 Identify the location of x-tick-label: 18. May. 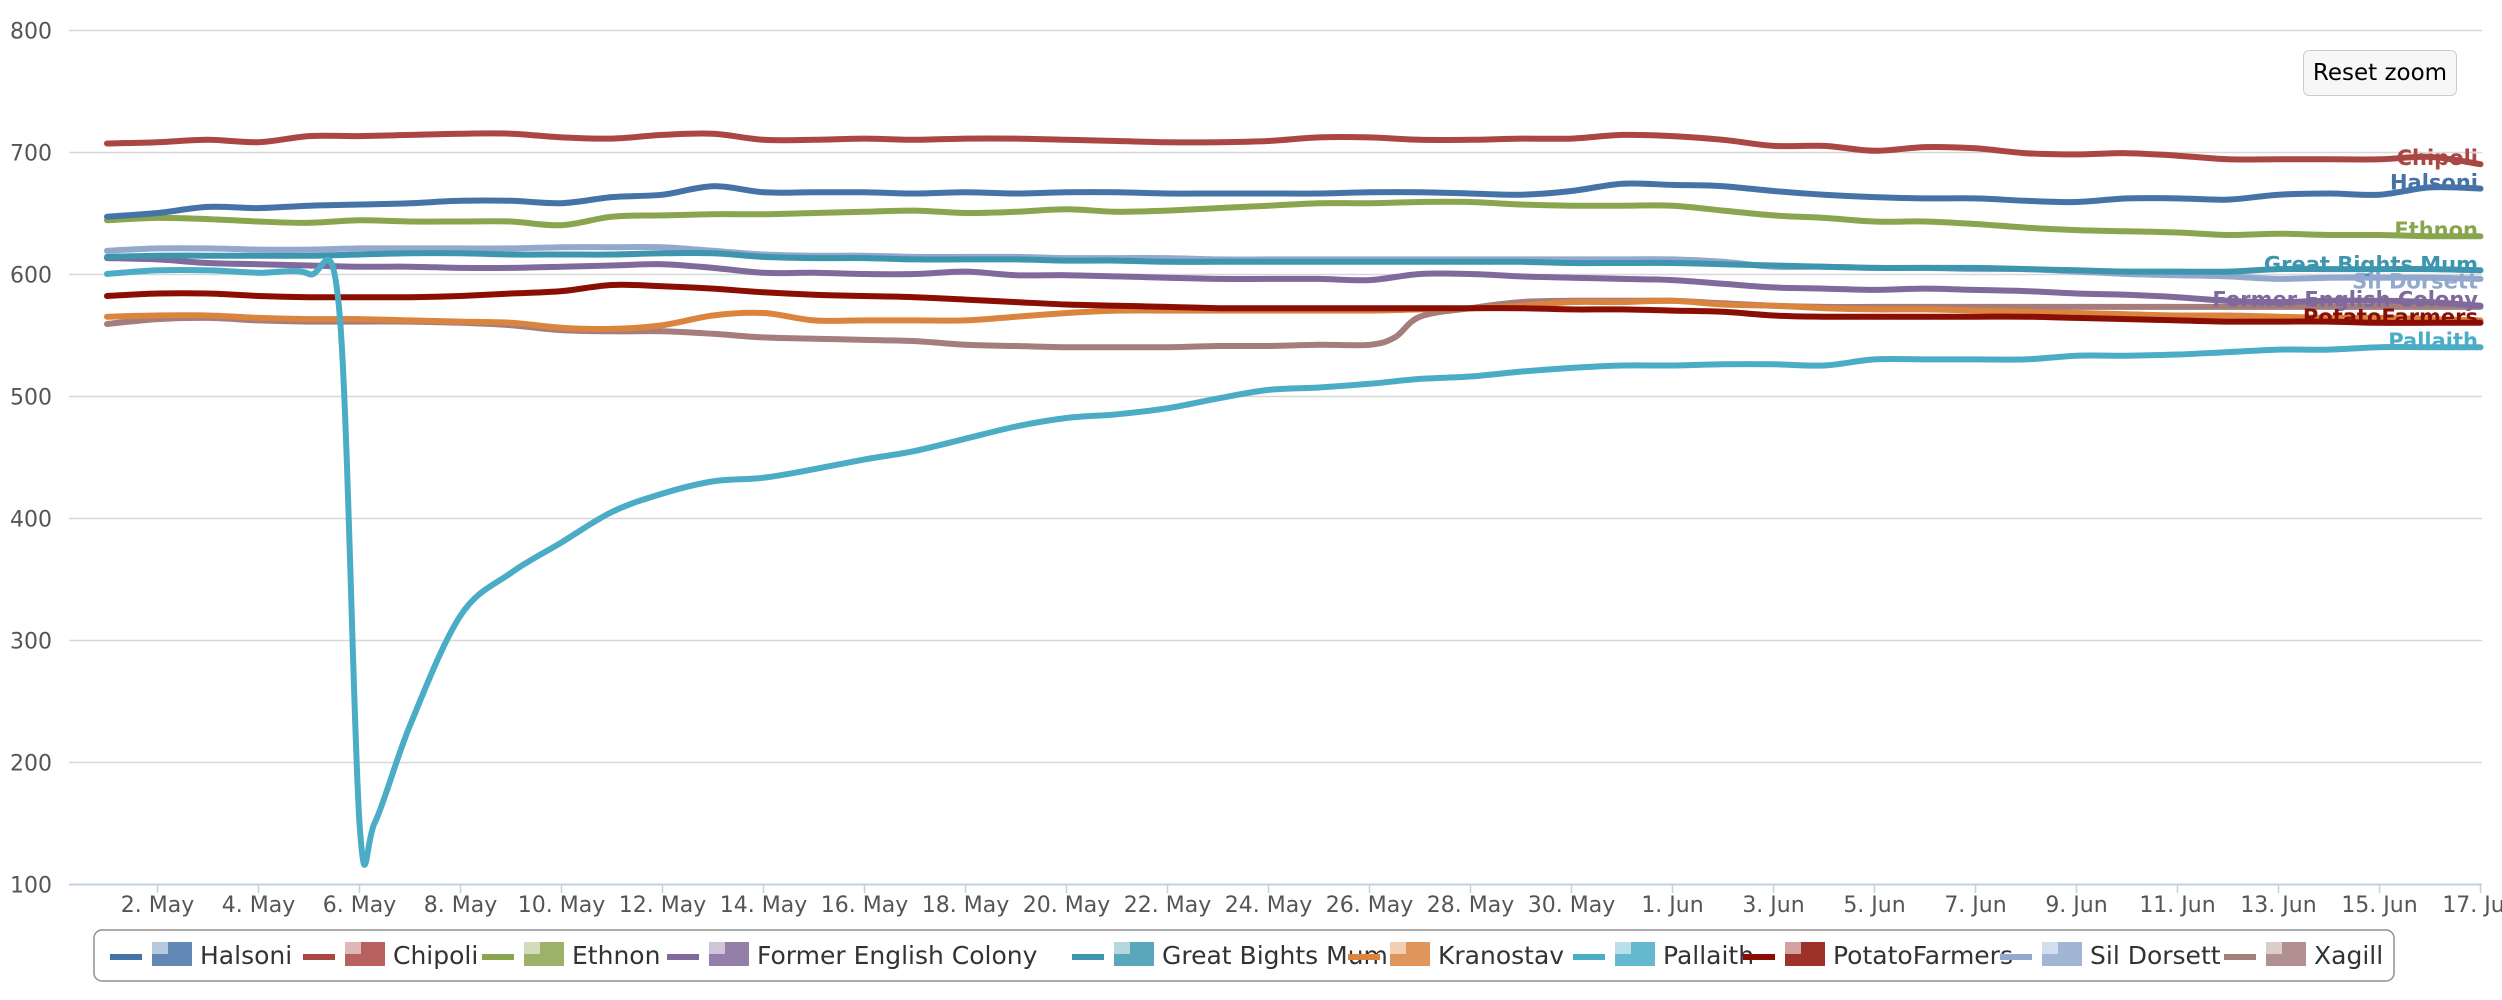
(965, 905).